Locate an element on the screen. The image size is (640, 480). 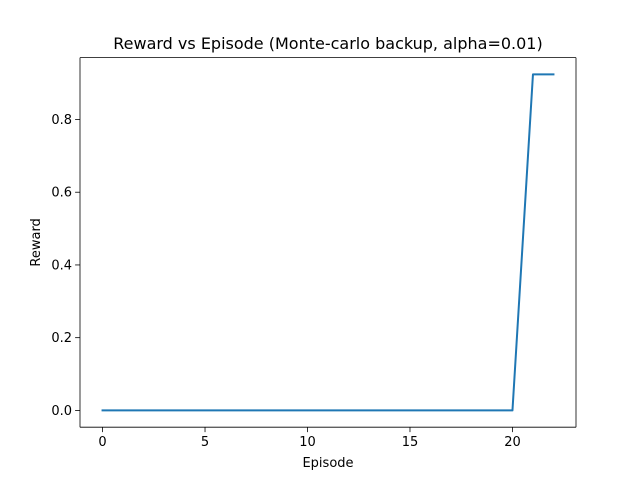
x-axis-ticks: 0 5 10 15 20 is located at coordinates (309, 438).